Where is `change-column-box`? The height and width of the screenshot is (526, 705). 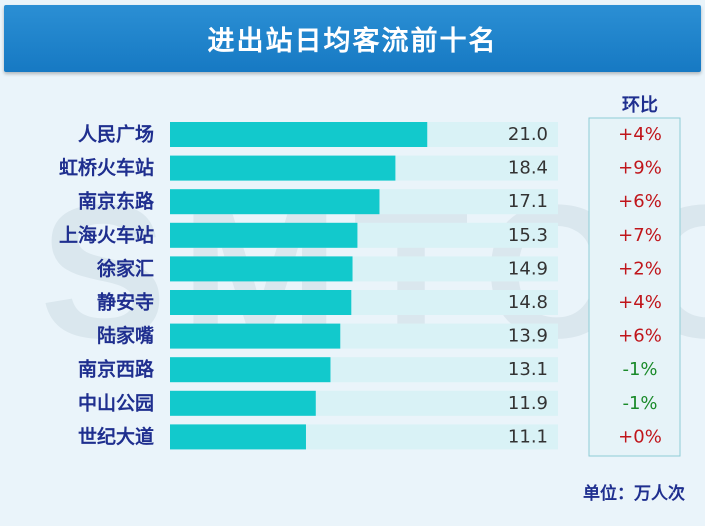 change-column-box is located at coordinates (634, 287).